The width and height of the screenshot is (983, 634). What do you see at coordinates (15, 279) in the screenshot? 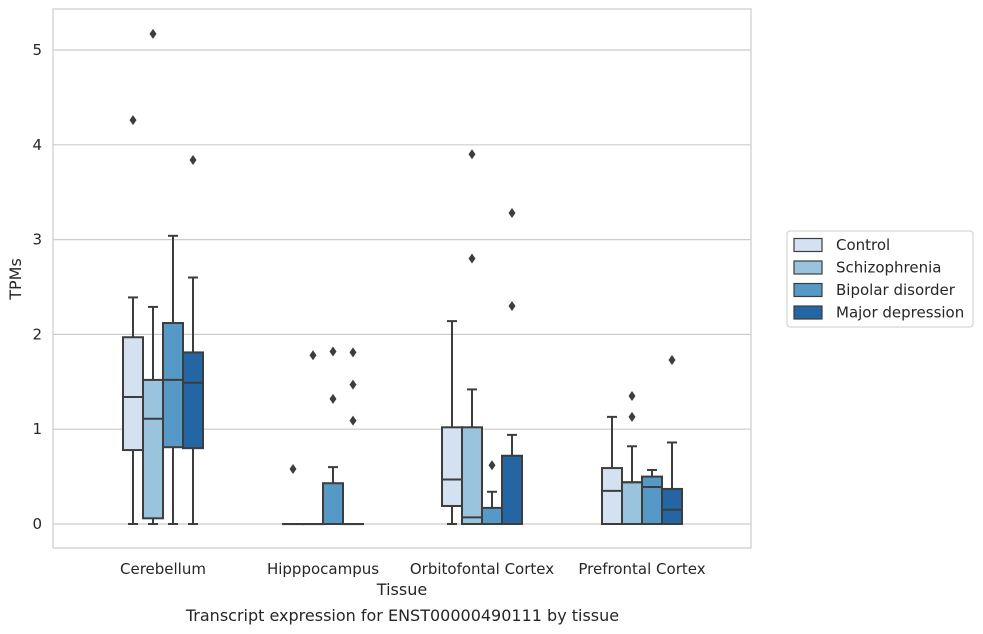
I see `y-axis-label: TPMs` at bounding box center [15, 279].